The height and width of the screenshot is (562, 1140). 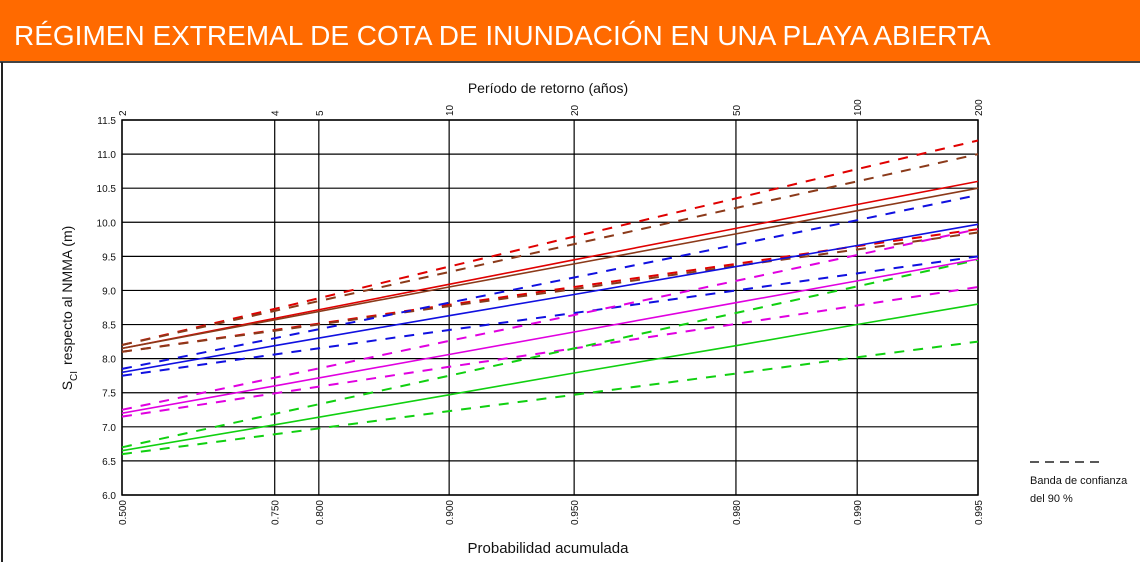 I want to click on x-tick-label: 0.950, so click(x=575, y=512).